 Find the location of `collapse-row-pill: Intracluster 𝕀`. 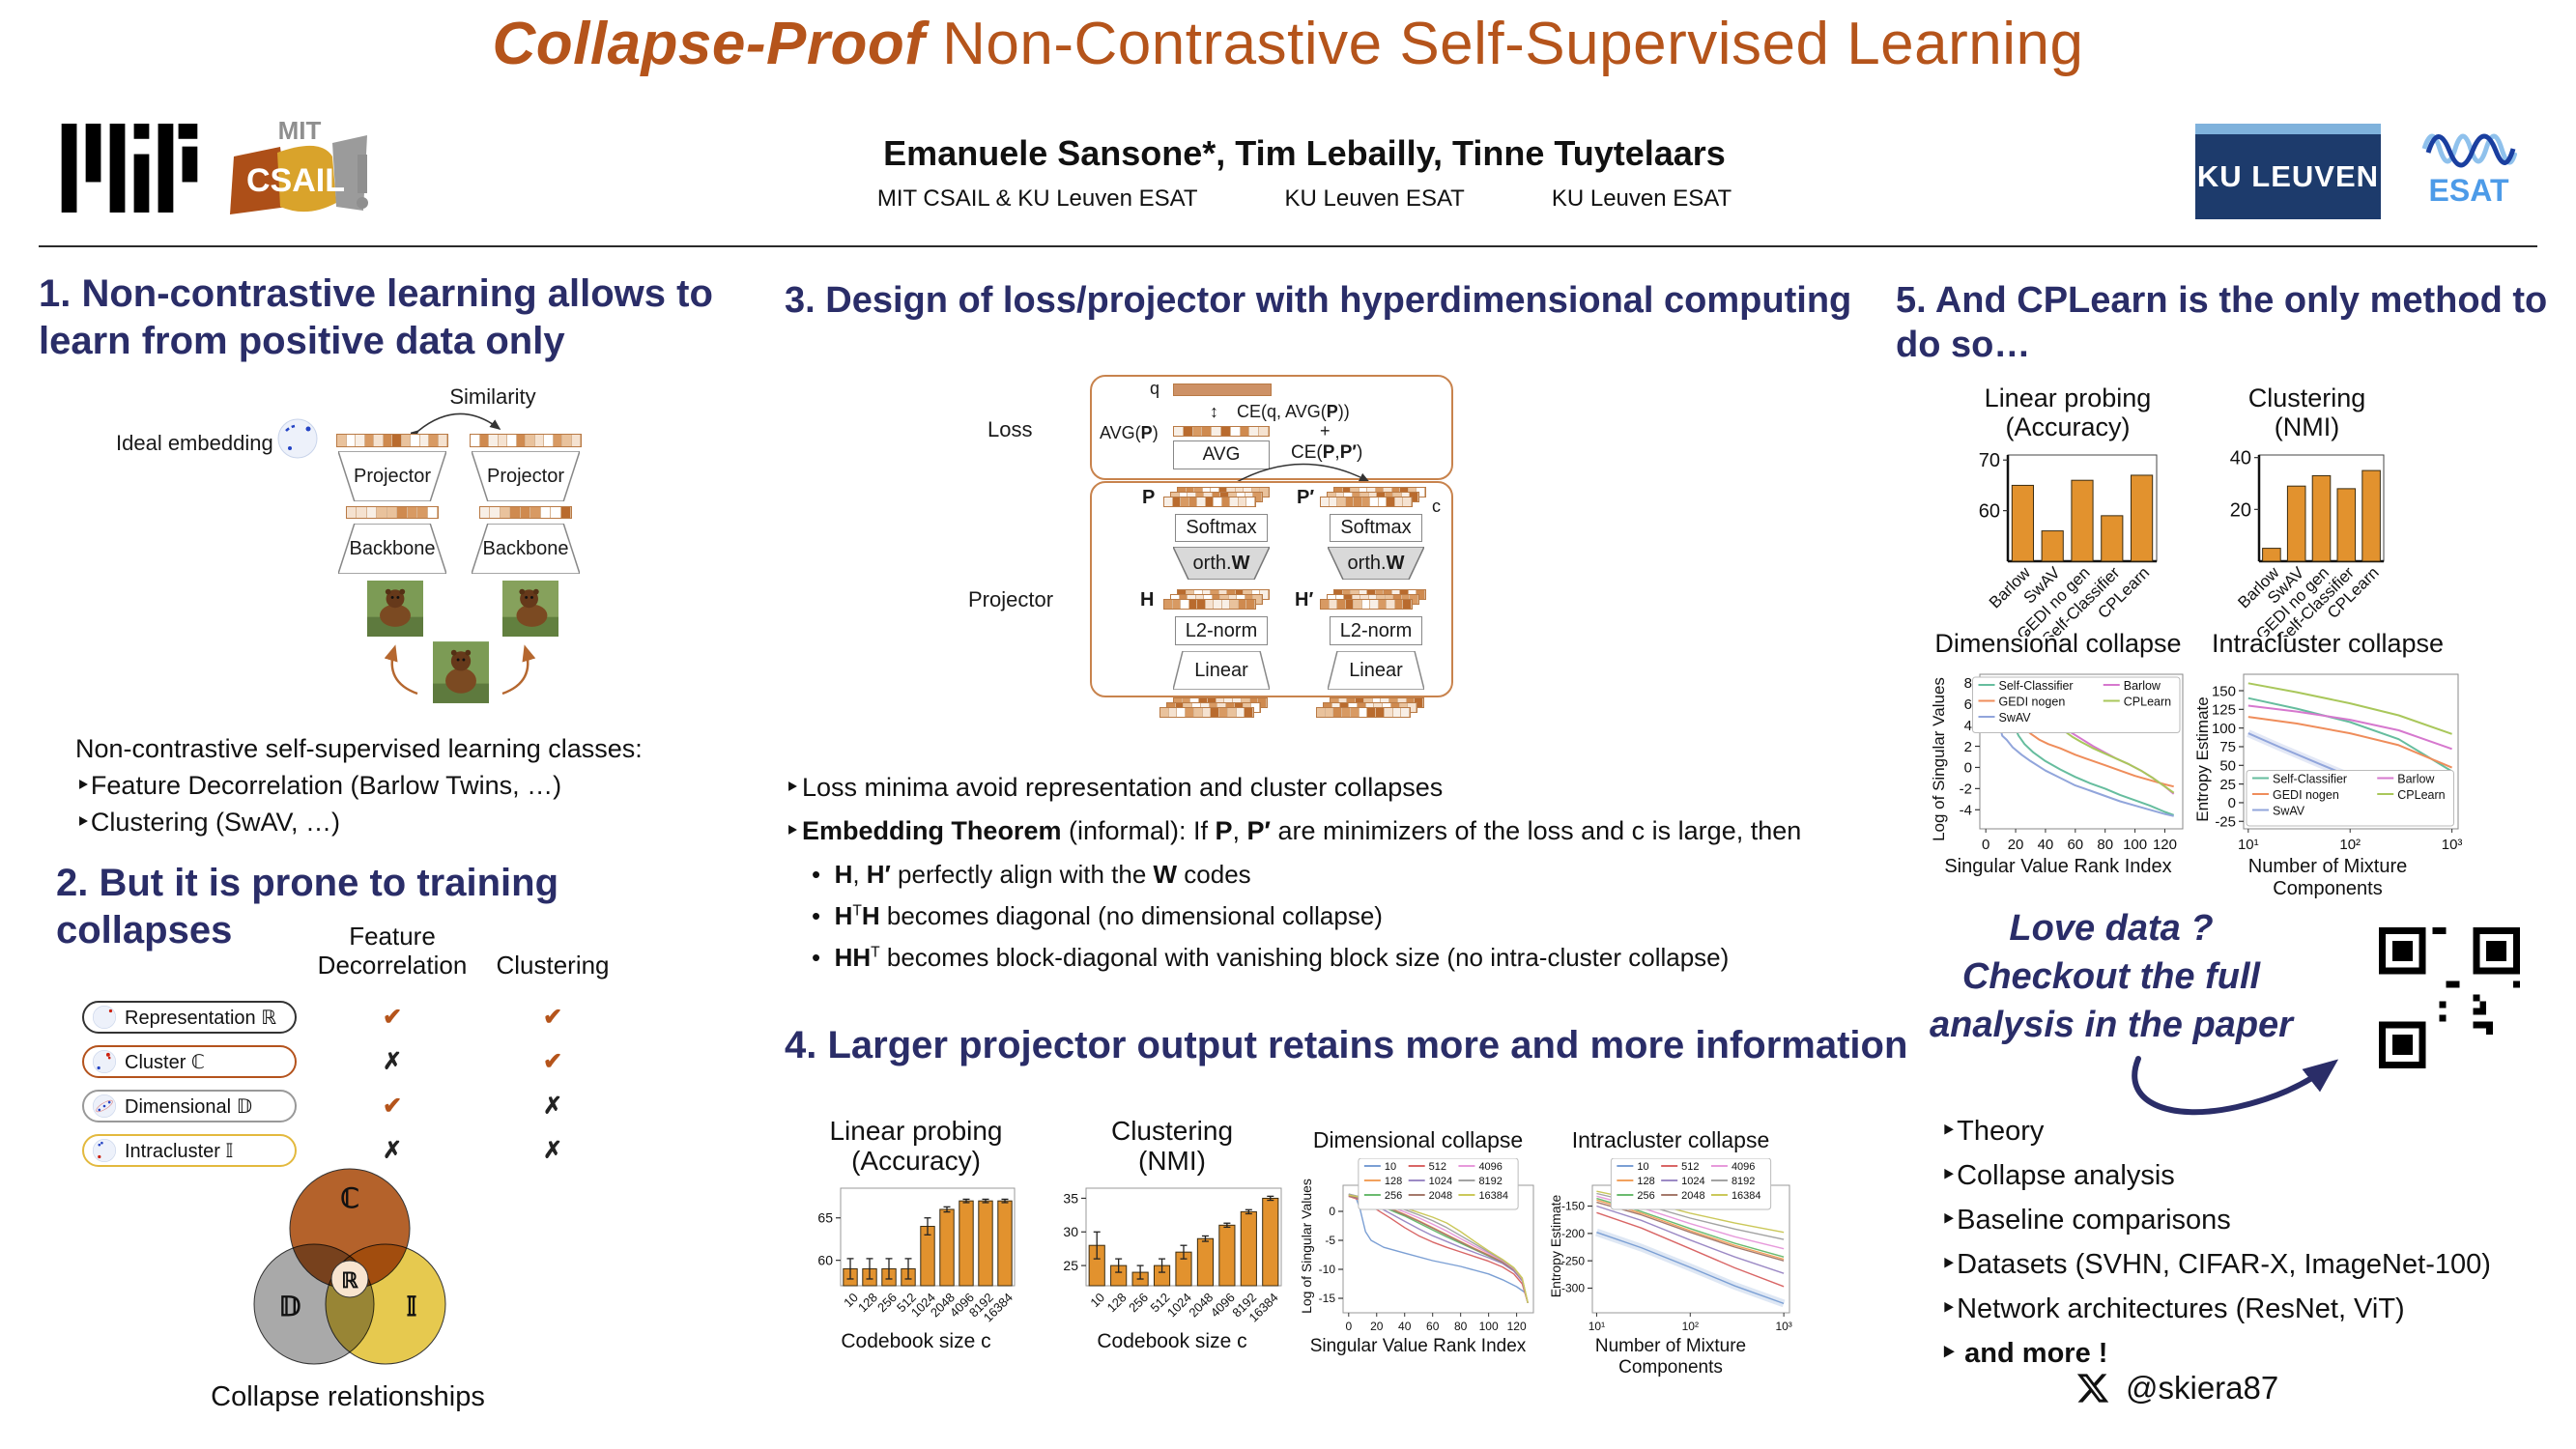

collapse-row-pill: Intracluster 𝕀 is located at coordinates (190, 1150).